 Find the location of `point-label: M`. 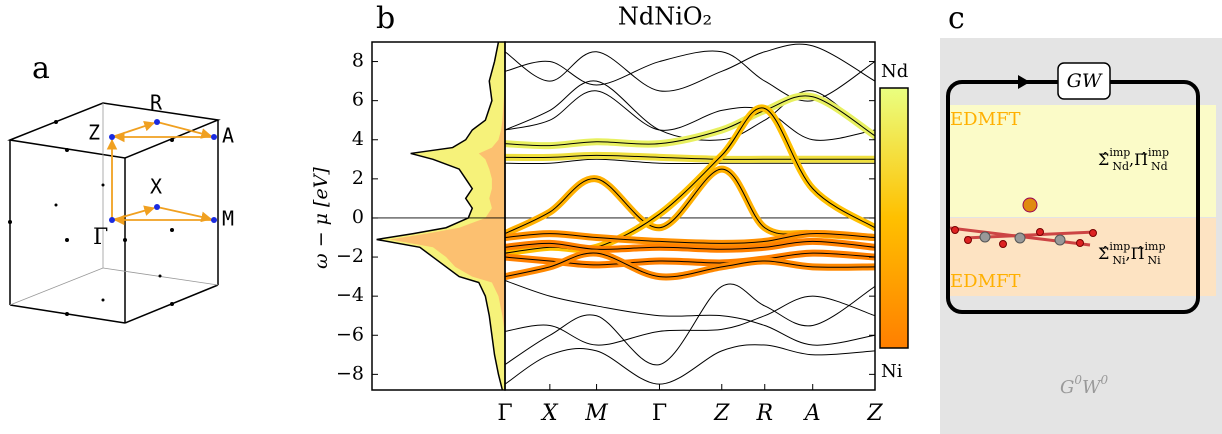

point-label: M is located at coordinates (228, 219).